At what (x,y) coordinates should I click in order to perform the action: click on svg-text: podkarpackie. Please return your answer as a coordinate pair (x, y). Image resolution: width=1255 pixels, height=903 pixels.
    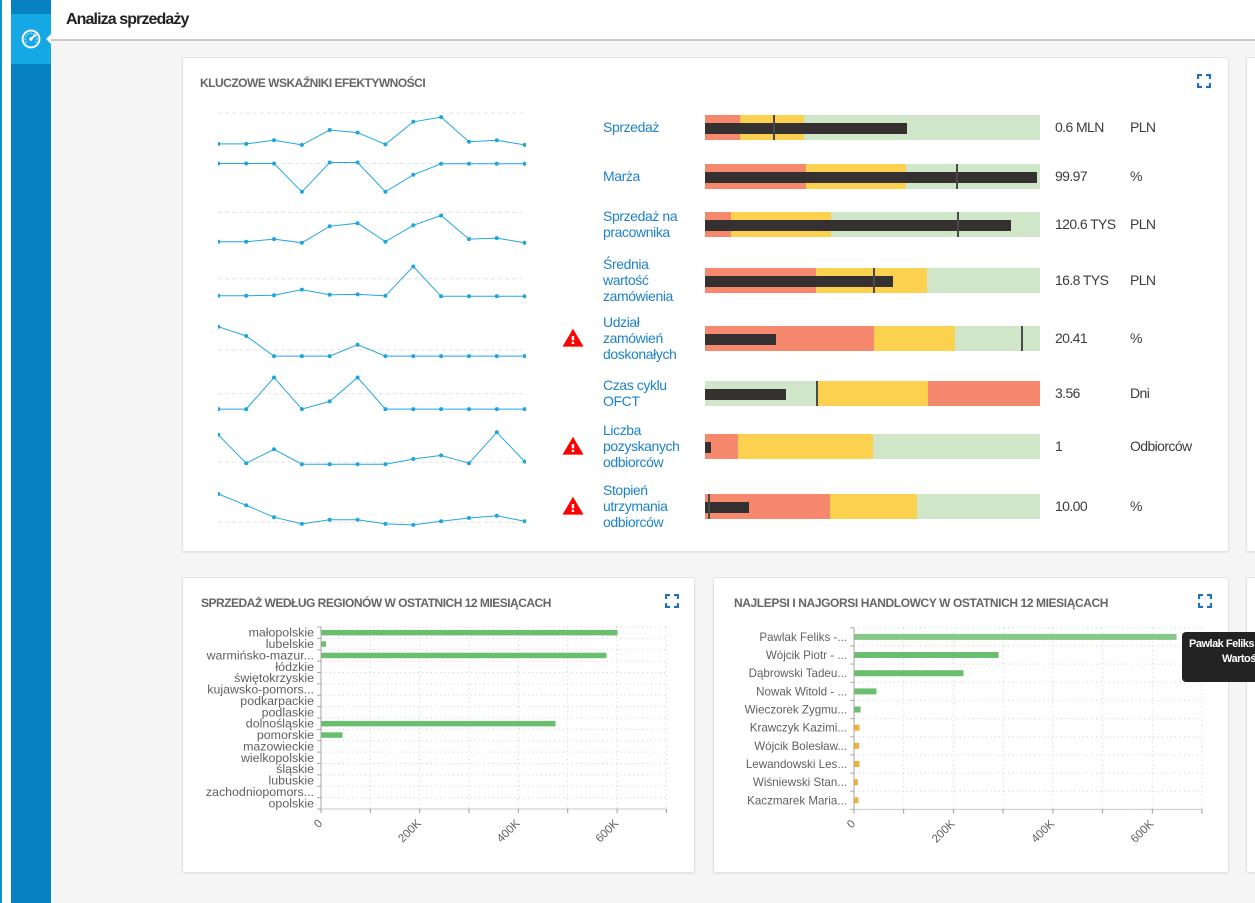
    Looking at the image, I should click on (277, 701).